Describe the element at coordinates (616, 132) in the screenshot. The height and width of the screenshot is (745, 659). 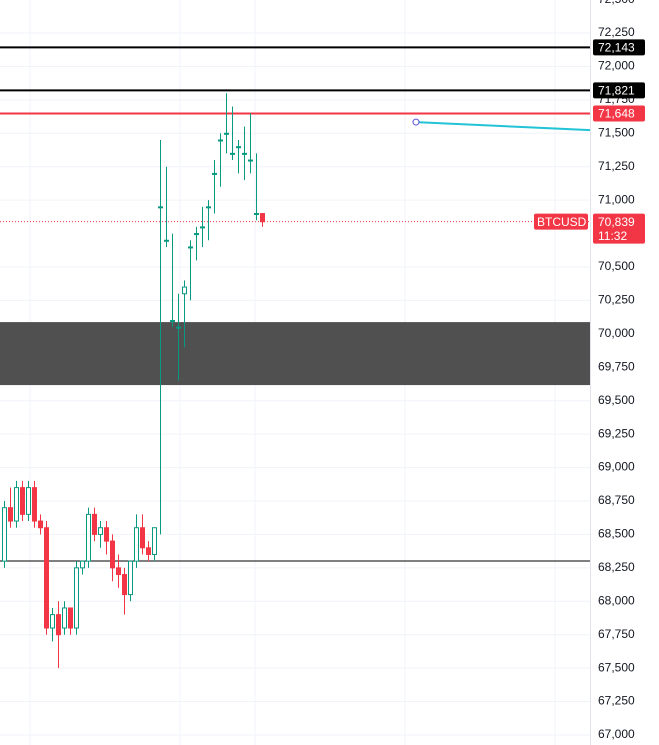
I see `y-tick-label: 71,500` at that location.